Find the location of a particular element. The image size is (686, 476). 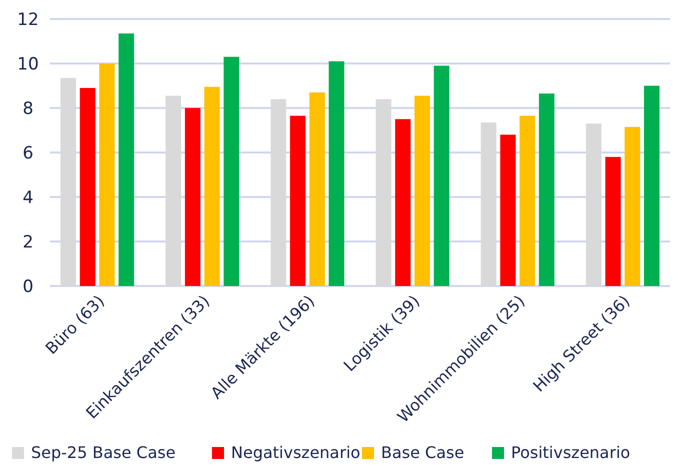

legend-label: Positivszenario is located at coordinates (570, 452).